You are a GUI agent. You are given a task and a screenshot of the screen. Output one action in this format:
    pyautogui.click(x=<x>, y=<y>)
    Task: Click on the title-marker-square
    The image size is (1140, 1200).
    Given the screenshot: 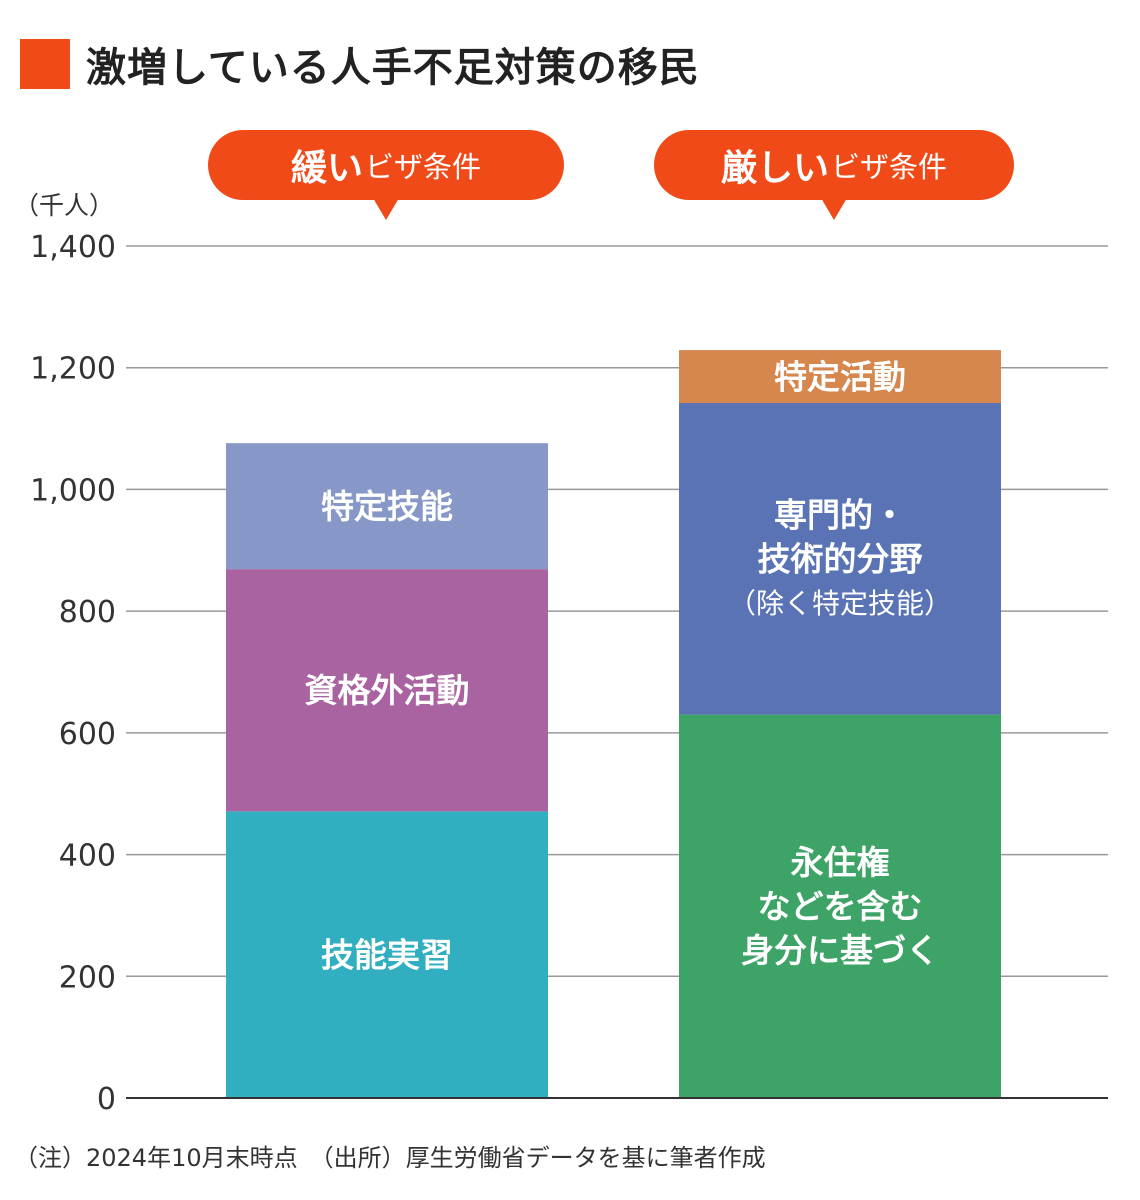 What is the action you would take?
    pyautogui.click(x=45, y=64)
    